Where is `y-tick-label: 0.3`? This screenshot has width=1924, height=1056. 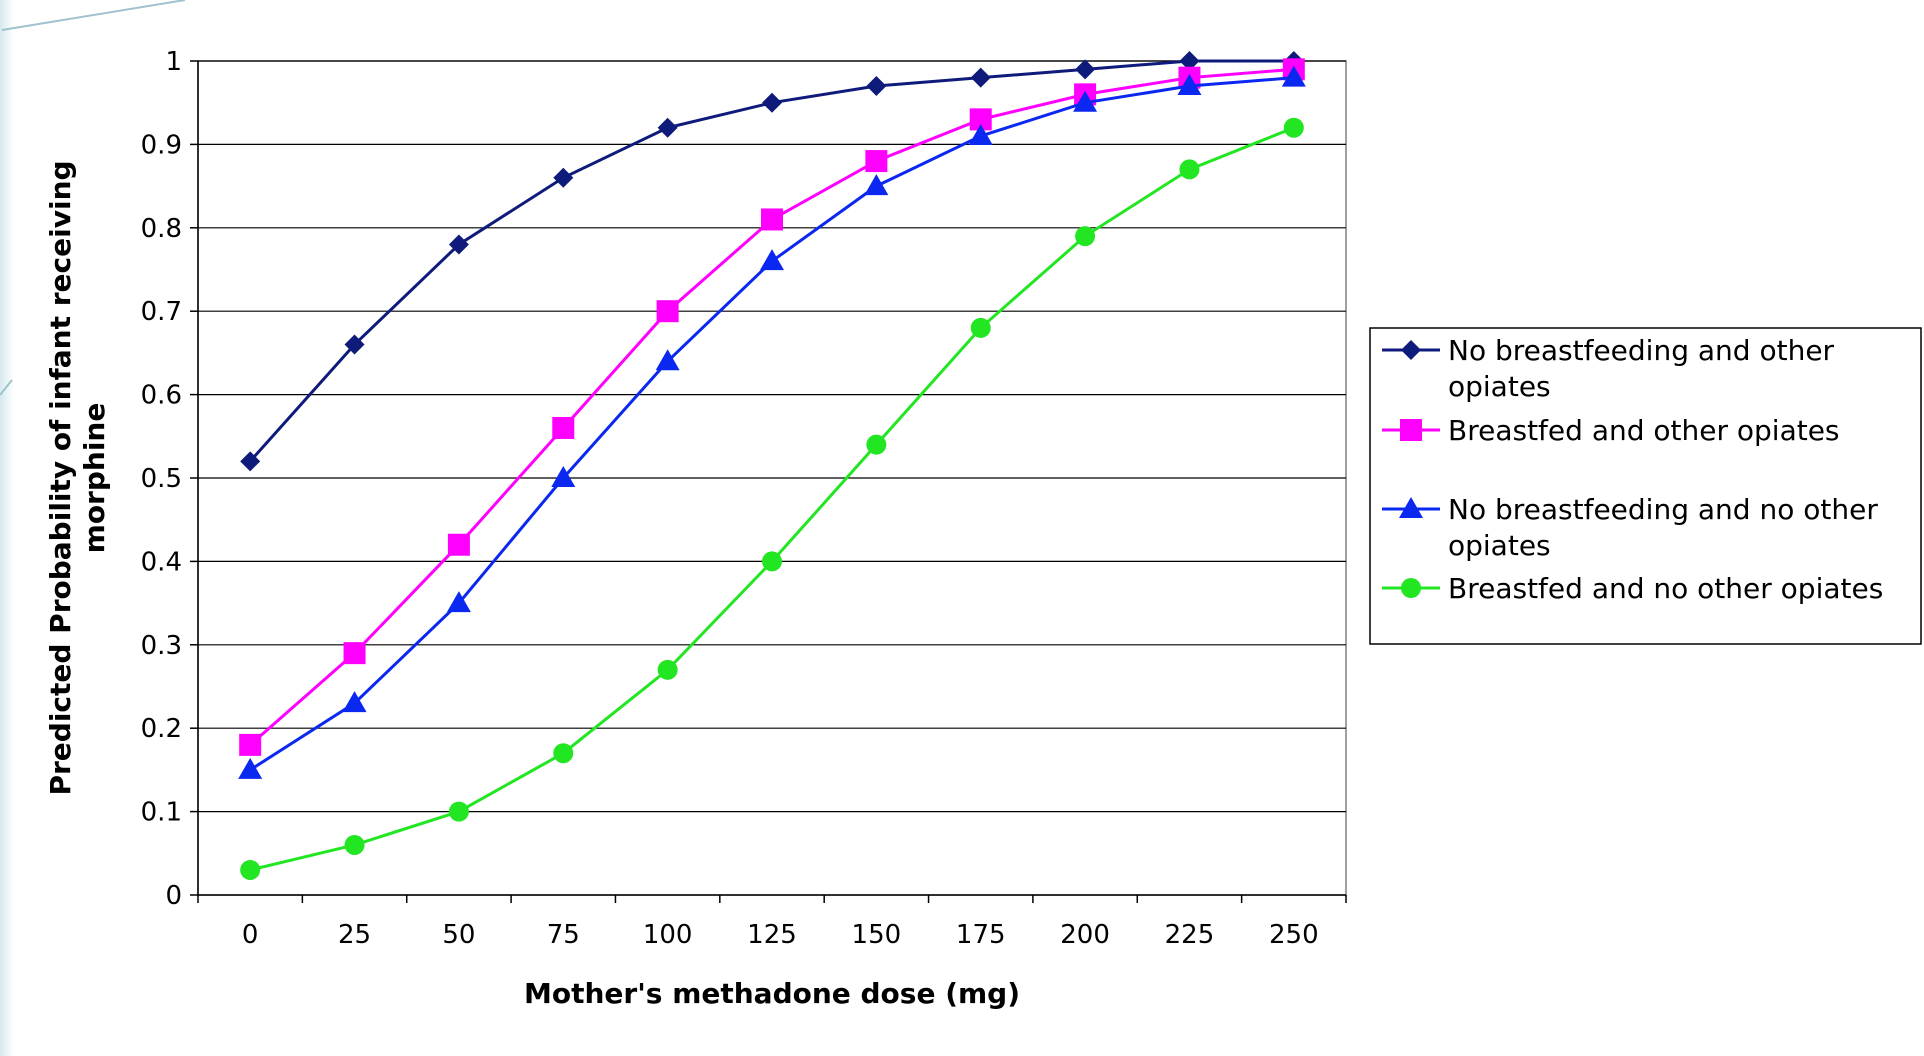 y-tick-label: 0.3 is located at coordinates (161, 646).